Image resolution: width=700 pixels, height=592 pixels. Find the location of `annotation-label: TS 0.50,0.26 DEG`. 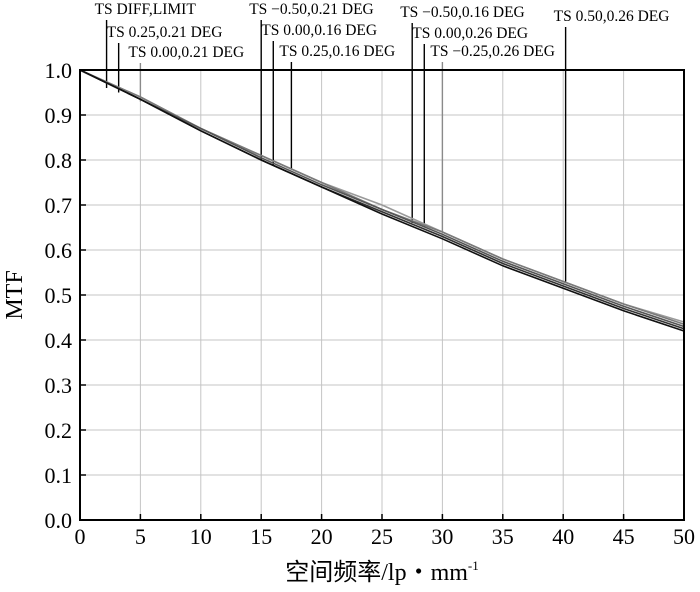

annotation-label: TS 0.50,0.26 DEG is located at coordinates (612, 16).